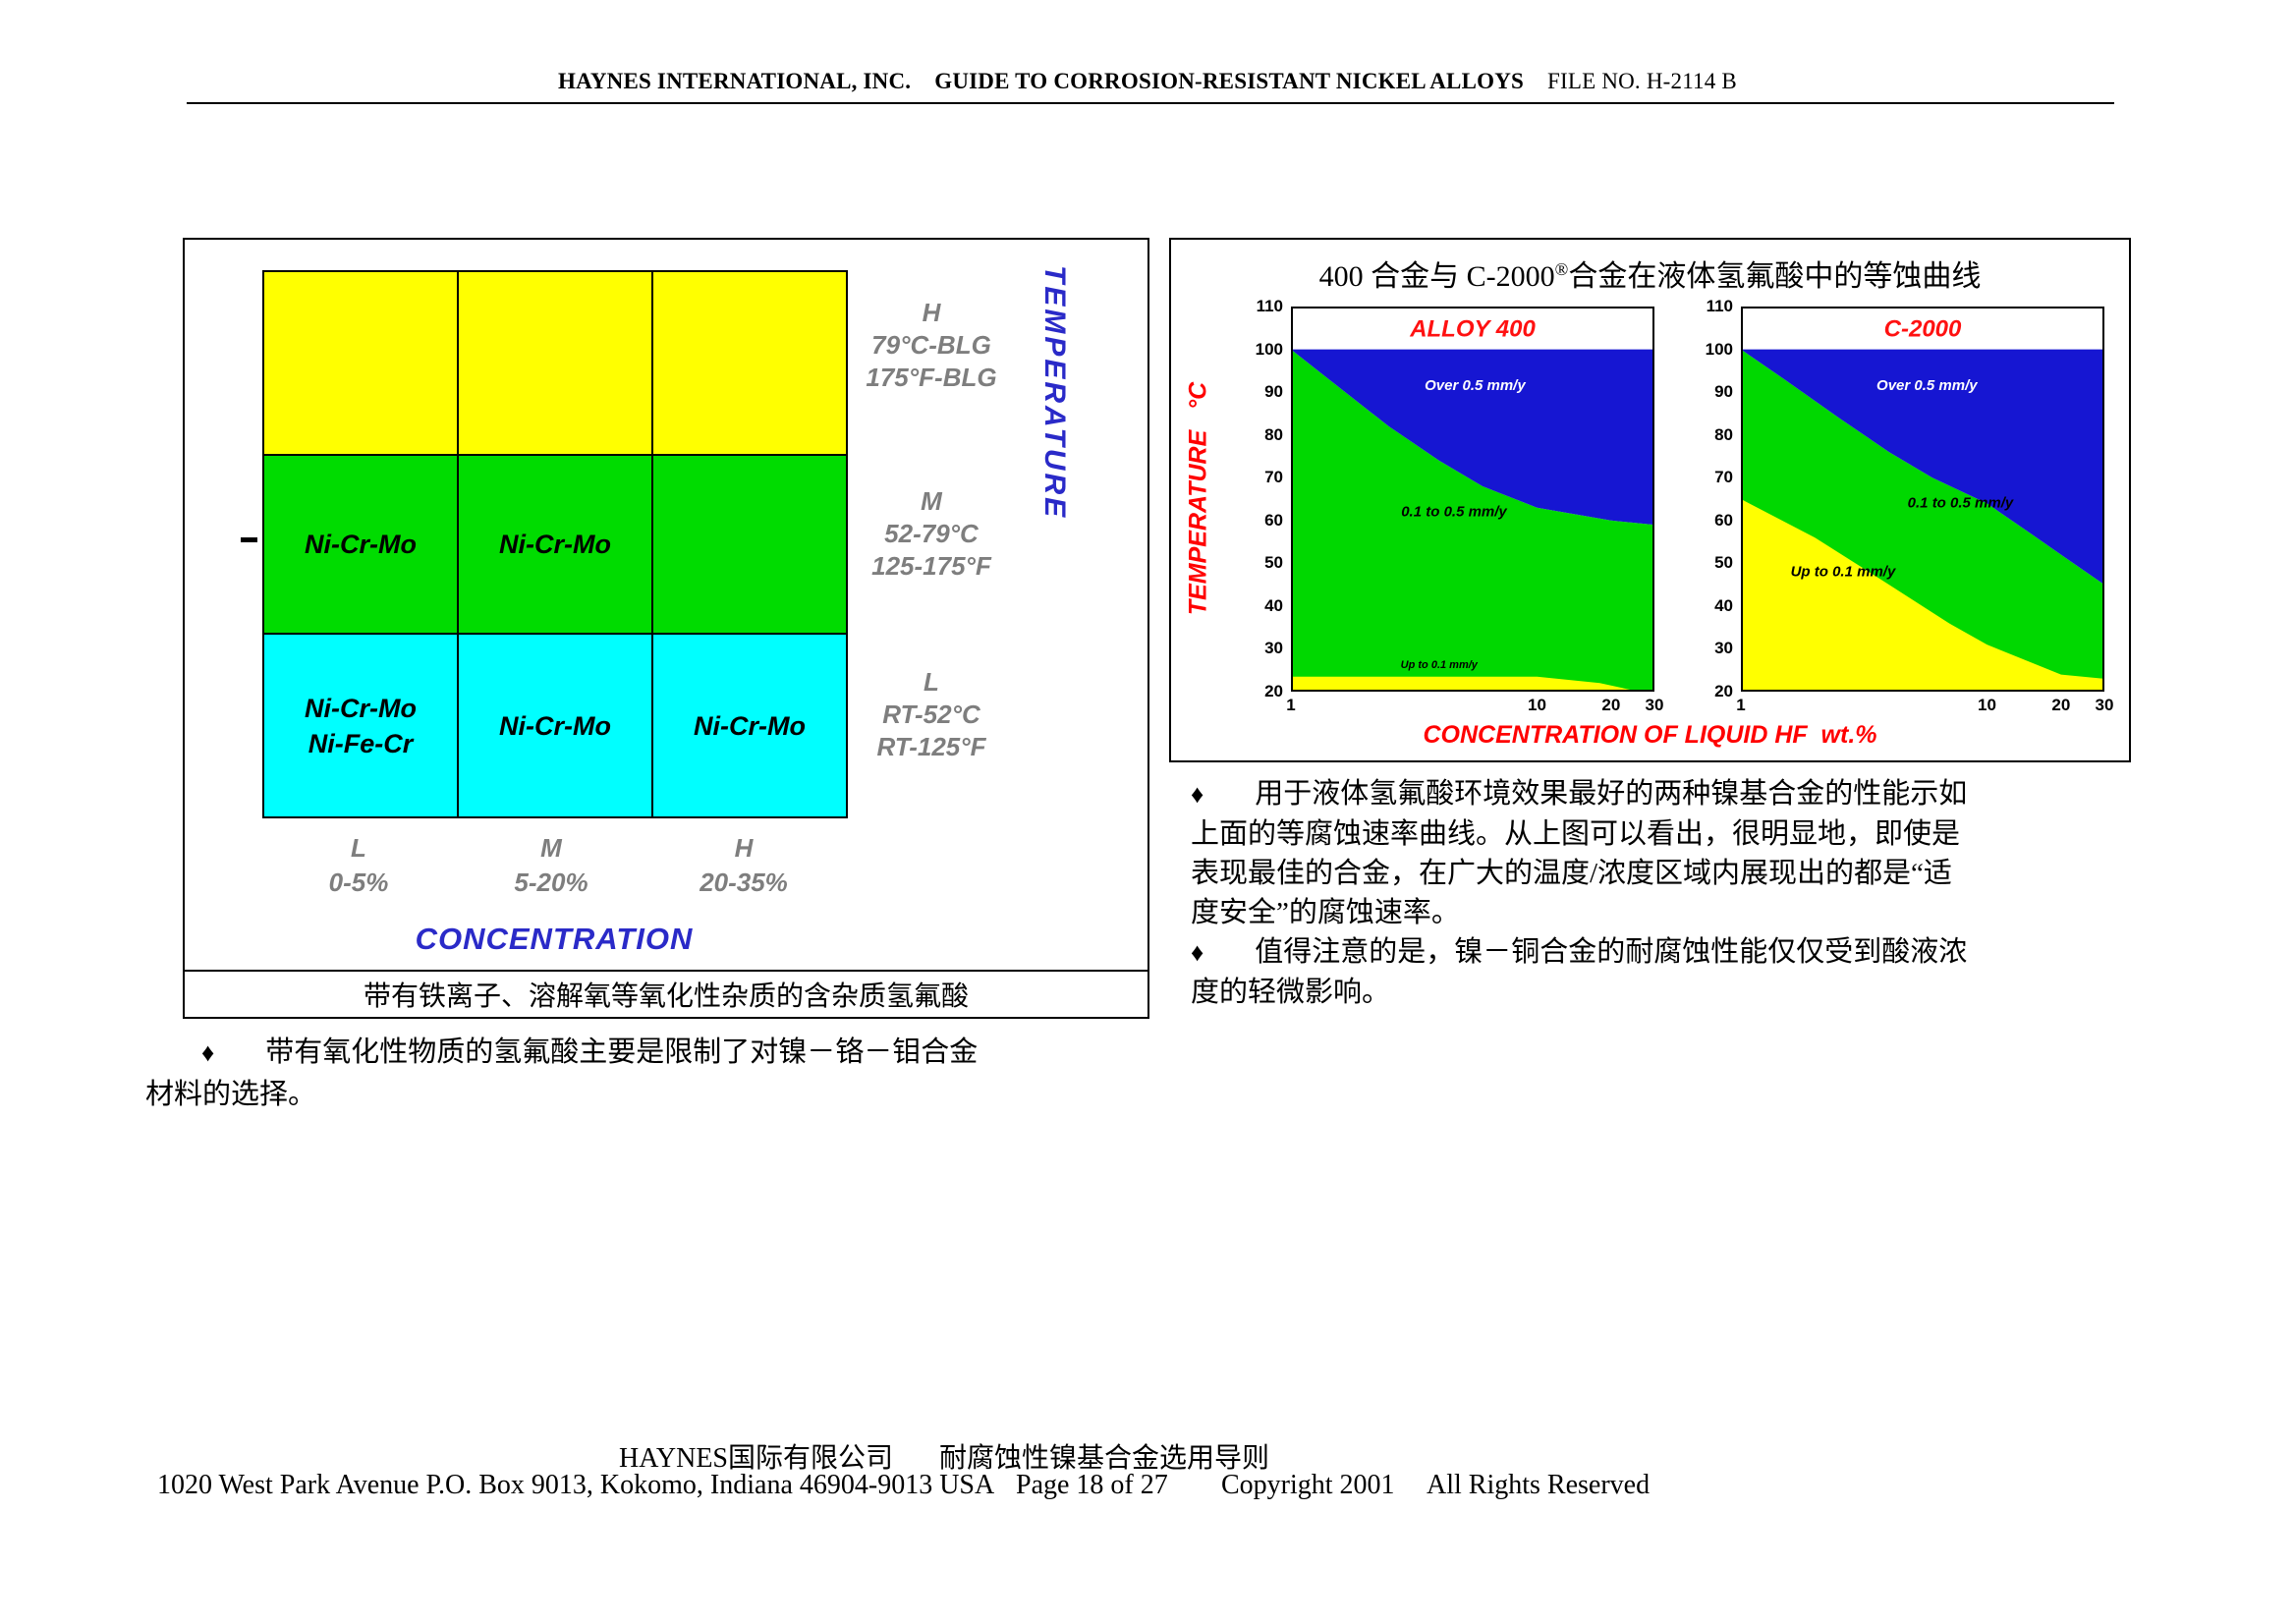 This screenshot has width=2295, height=1624. I want to click on axis-tick-mark, so click(249, 539).